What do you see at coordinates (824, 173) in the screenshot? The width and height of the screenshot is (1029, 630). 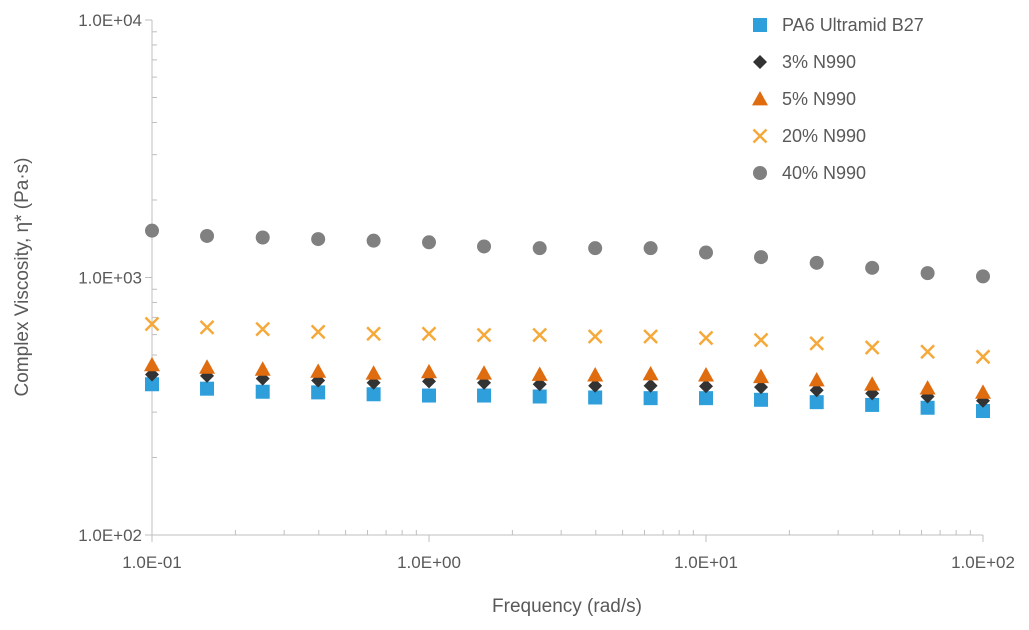 I see `legend-label: 40% N990` at bounding box center [824, 173].